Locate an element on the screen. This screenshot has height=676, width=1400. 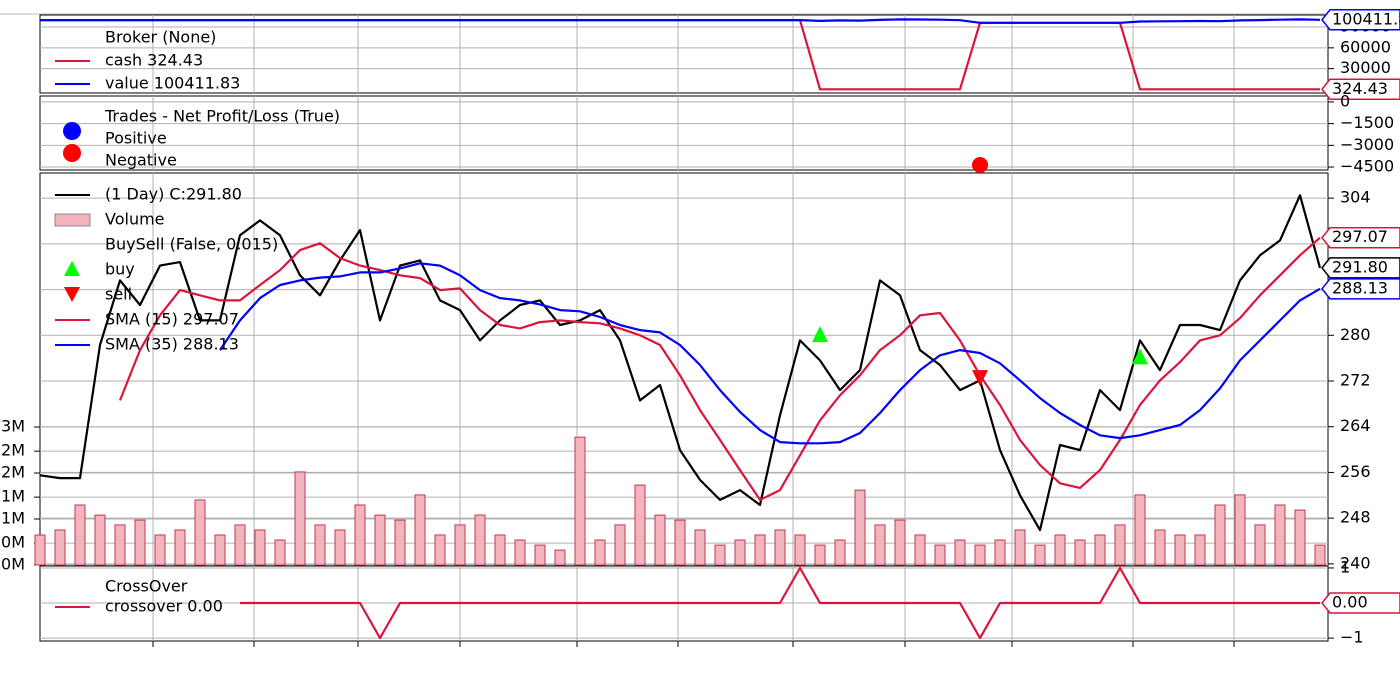
y-tick-label: 248 is located at coordinates (1355, 517).